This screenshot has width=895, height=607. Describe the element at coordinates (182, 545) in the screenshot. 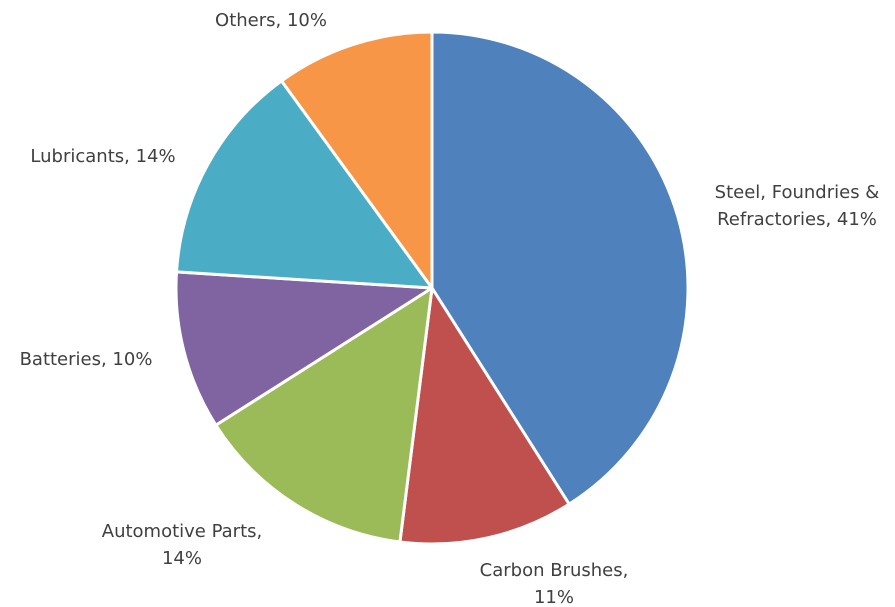

I see `slice-label: Automotive Parts, 14%` at that location.